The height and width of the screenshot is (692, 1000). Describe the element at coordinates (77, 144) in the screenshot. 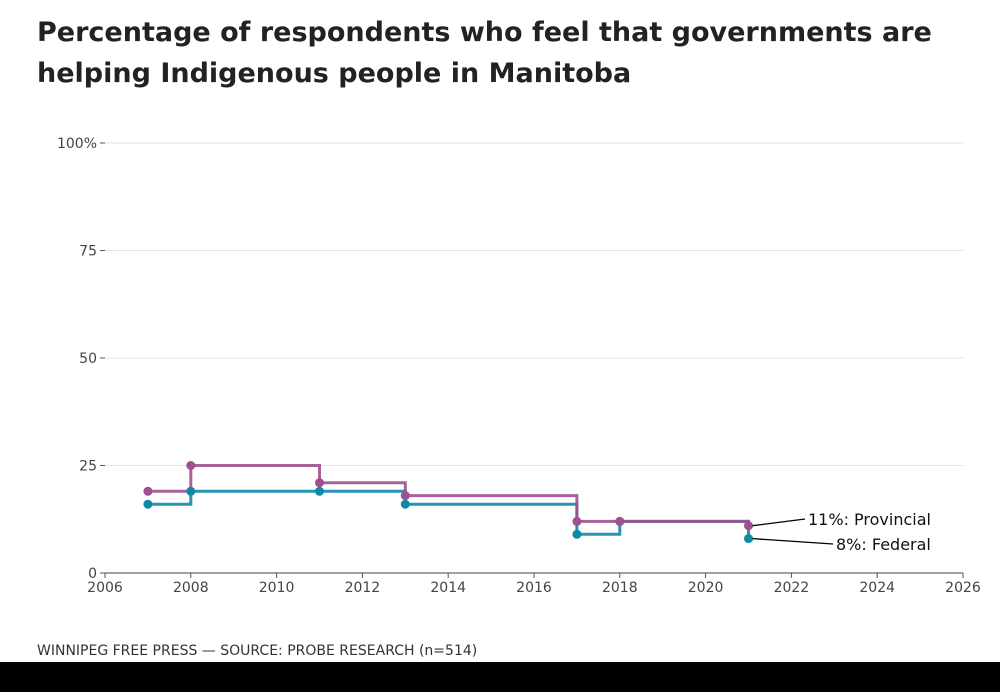

I see `y-tick-label: 100%` at that location.